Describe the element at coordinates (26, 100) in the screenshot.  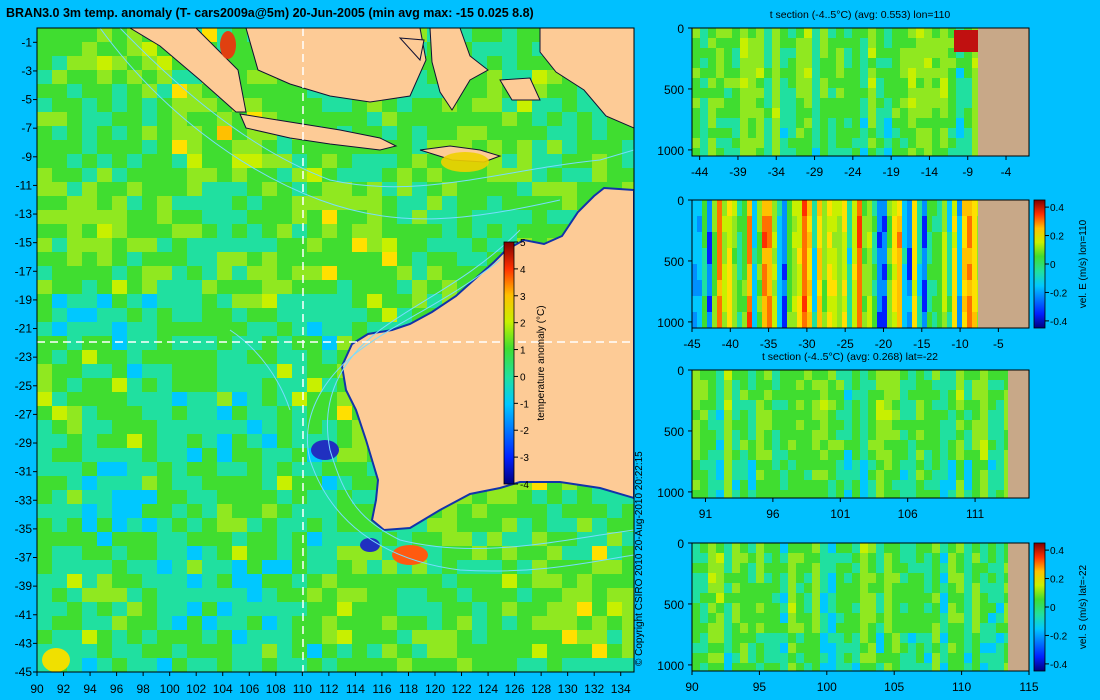
I see `map-y-tick-label: -5` at that location.